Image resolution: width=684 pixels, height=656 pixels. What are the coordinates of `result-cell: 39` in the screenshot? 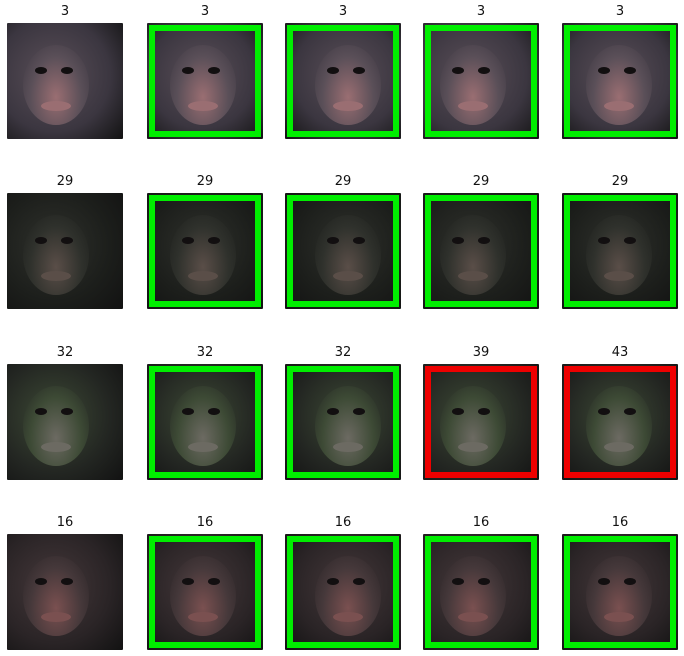 It's located at (481, 414).